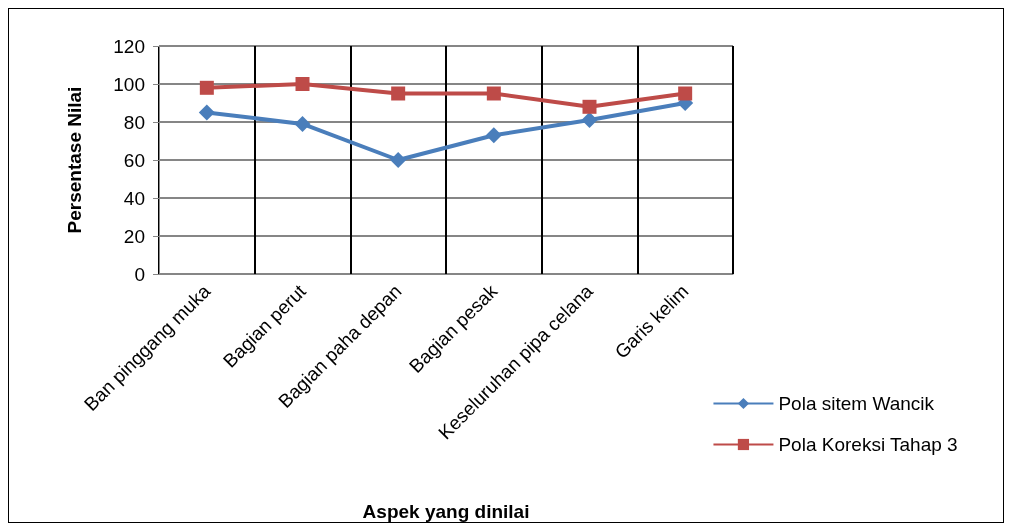  I want to click on y-tick-label: 80, so click(134, 122).